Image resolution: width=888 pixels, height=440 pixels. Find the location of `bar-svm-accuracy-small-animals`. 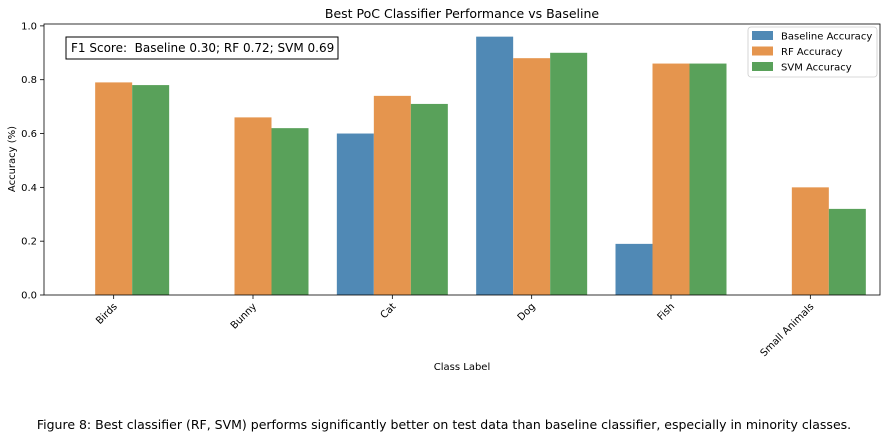

bar-svm-accuracy-small-animals is located at coordinates (847, 251).